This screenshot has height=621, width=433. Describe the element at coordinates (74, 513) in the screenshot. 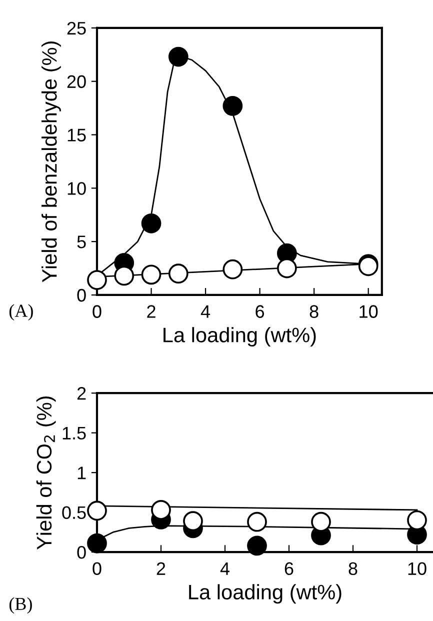

I see `y-tick-label: 0.5` at that location.